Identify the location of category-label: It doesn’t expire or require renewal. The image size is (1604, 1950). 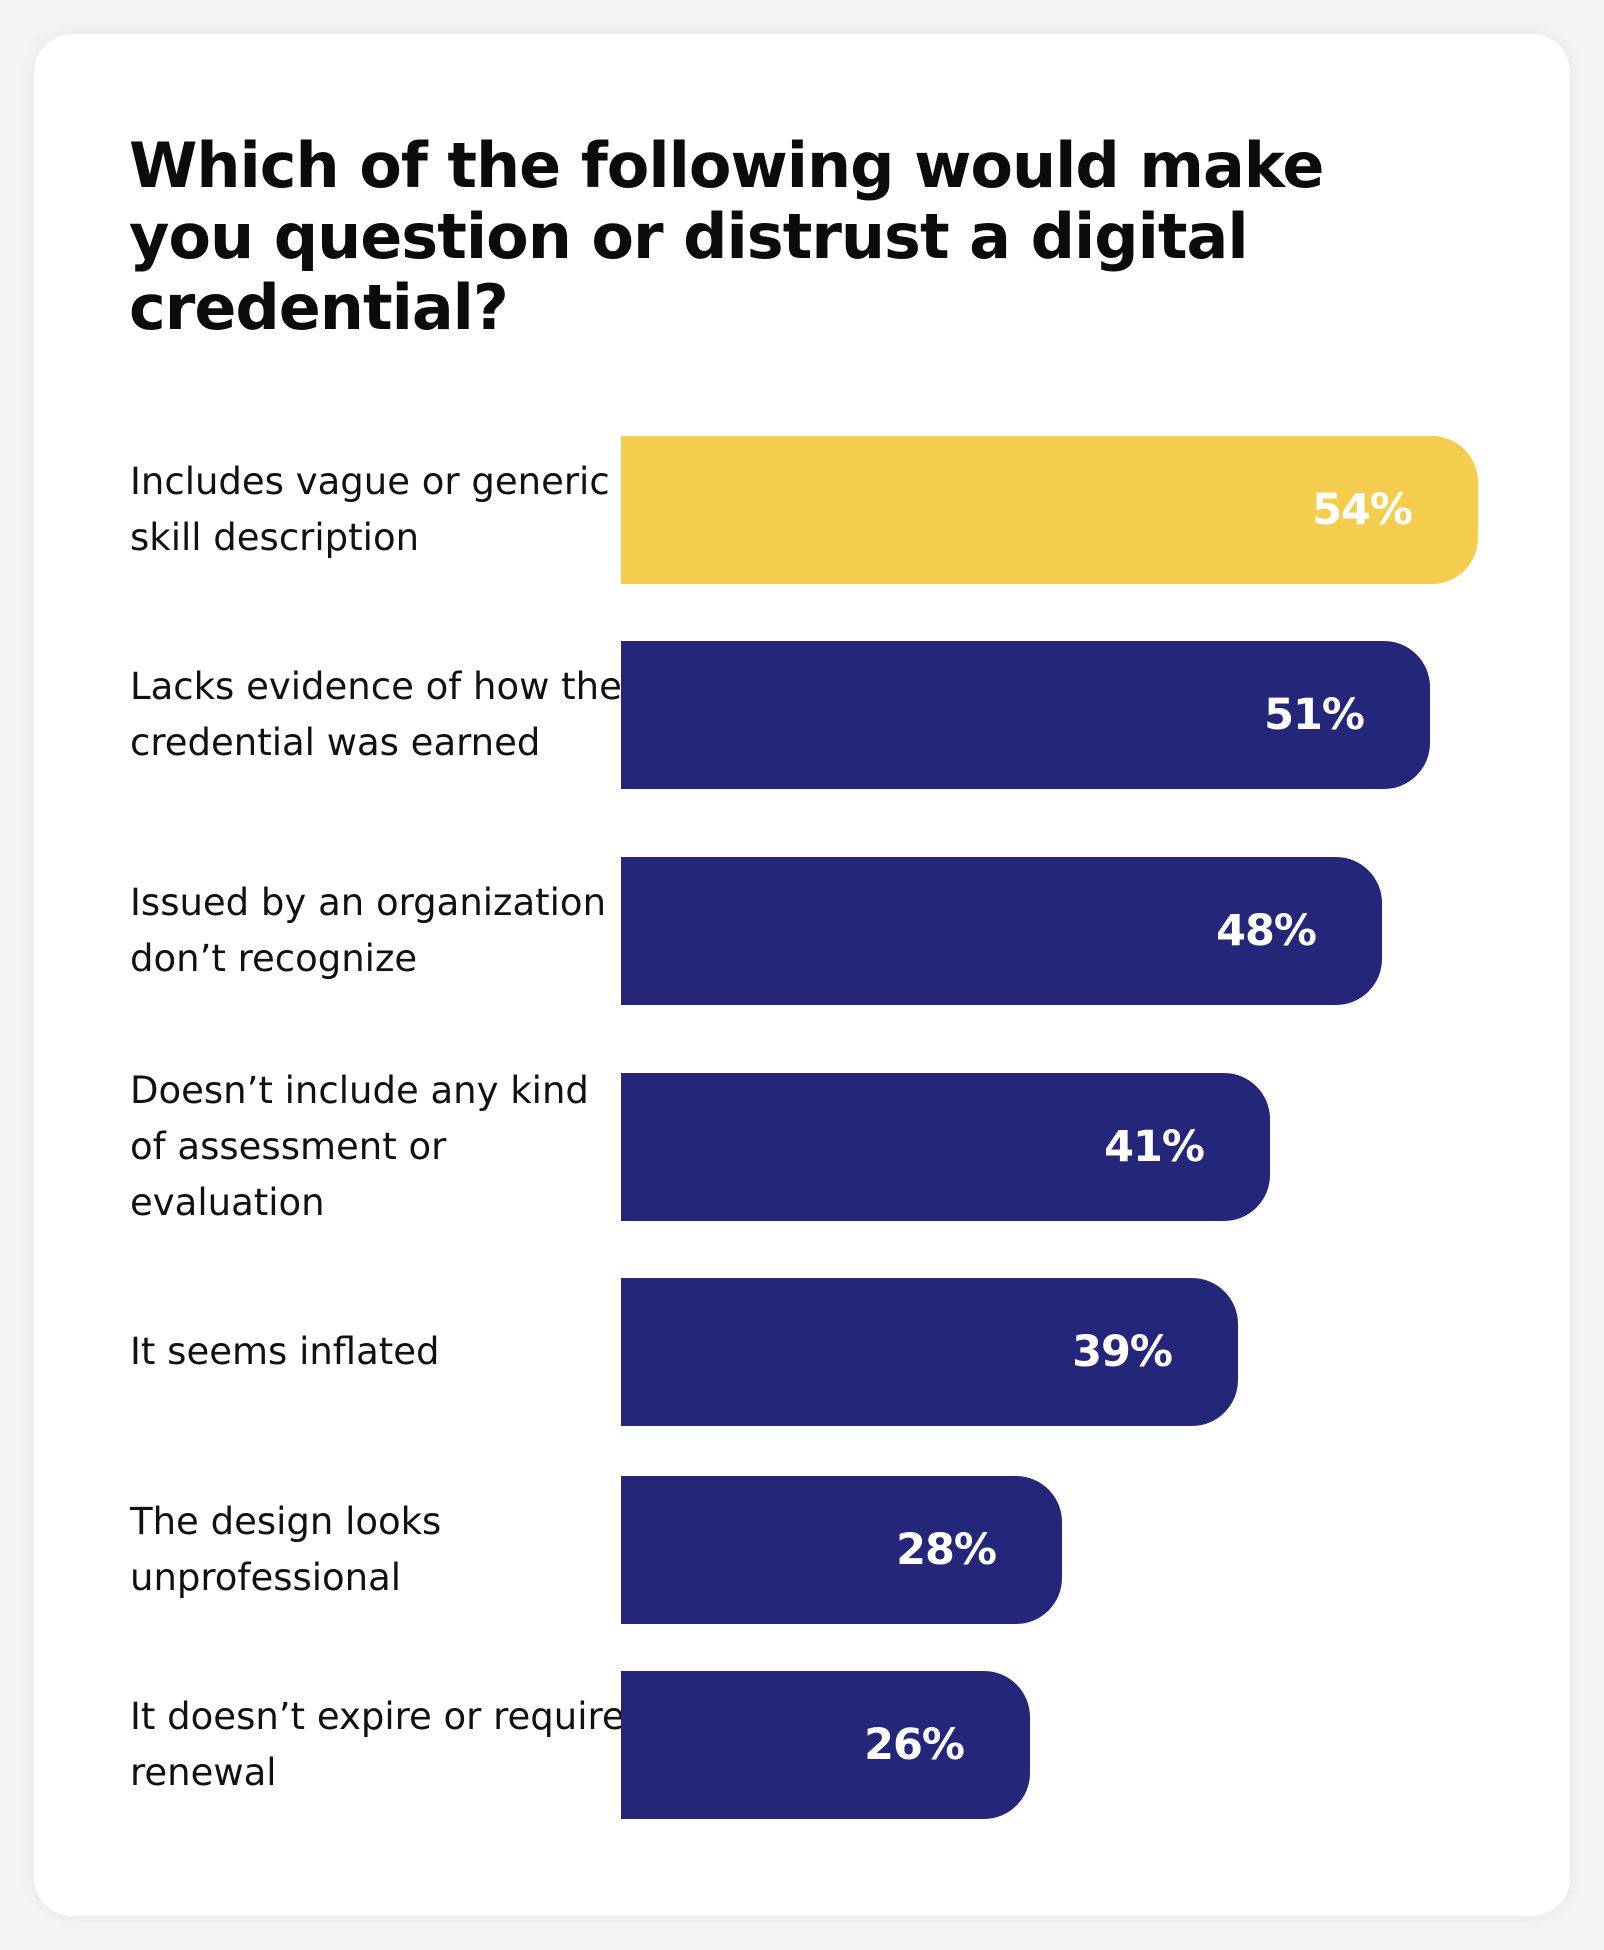
(377, 1744).